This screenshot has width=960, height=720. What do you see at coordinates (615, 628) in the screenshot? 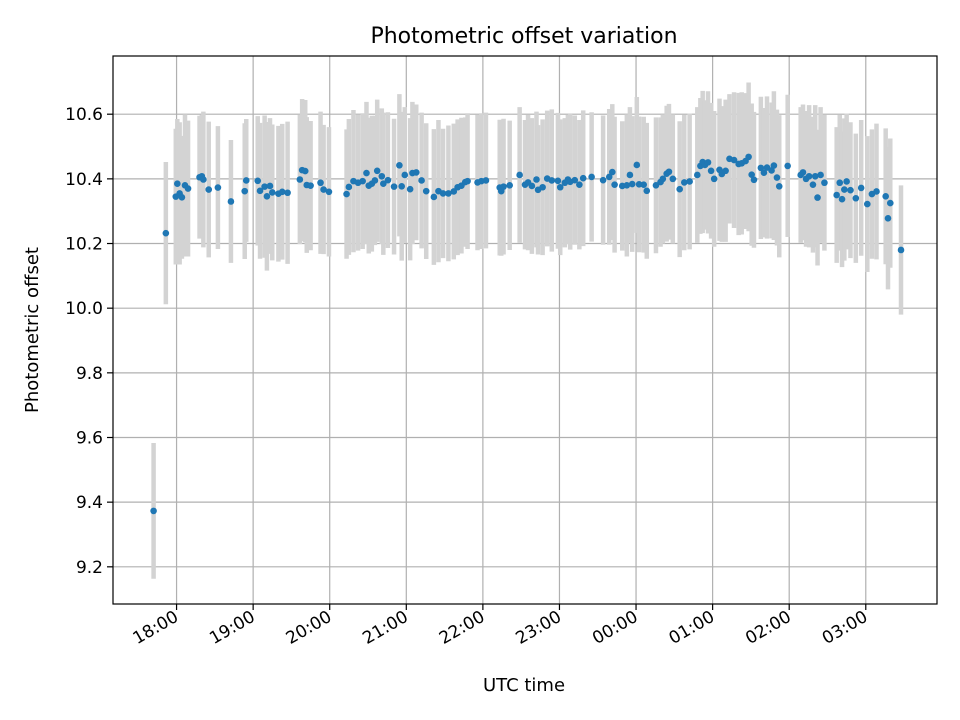
I see `x-tick-label: 00:00` at bounding box center [615, 628].